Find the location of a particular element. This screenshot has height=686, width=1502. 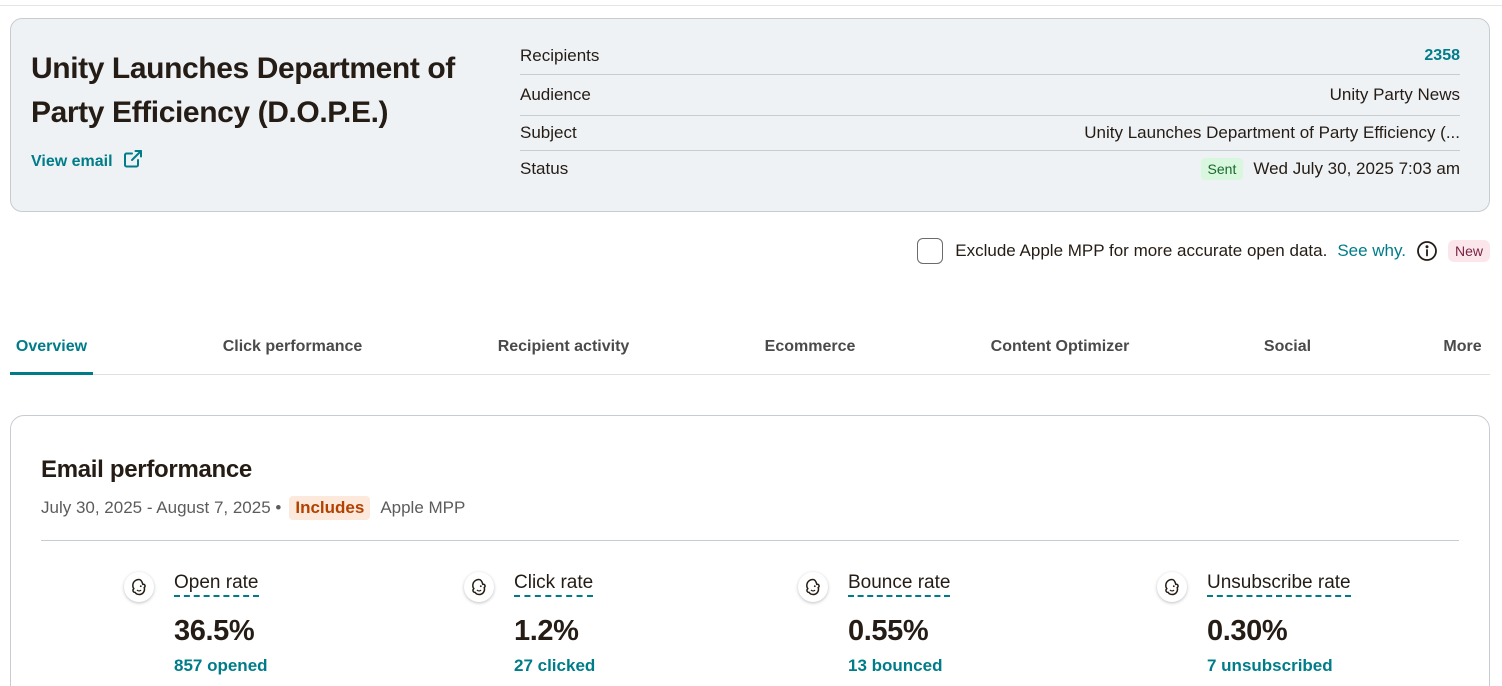

status-badge: Sent is located at coordinates (1222, 169).